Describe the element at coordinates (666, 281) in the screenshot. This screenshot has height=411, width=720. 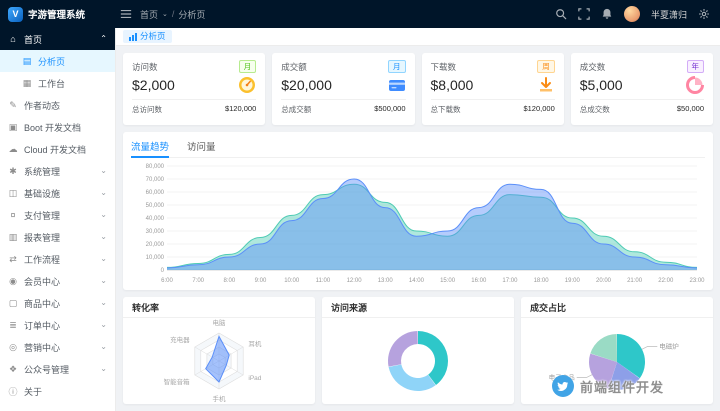
I see `svg-text: 22:00` at that location.